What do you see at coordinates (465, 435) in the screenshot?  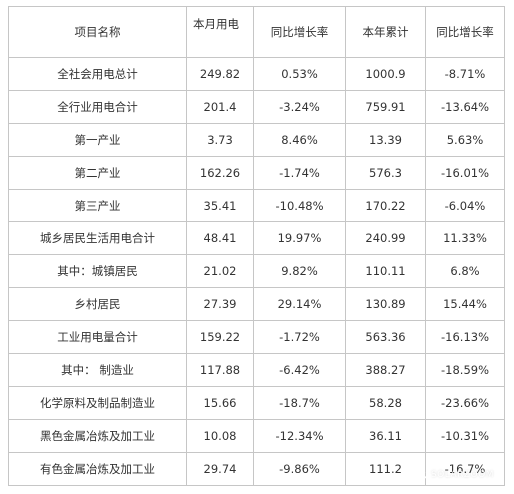 I see `cell-ytd-yoy: -10.31%` at bounding box center [465, 435].